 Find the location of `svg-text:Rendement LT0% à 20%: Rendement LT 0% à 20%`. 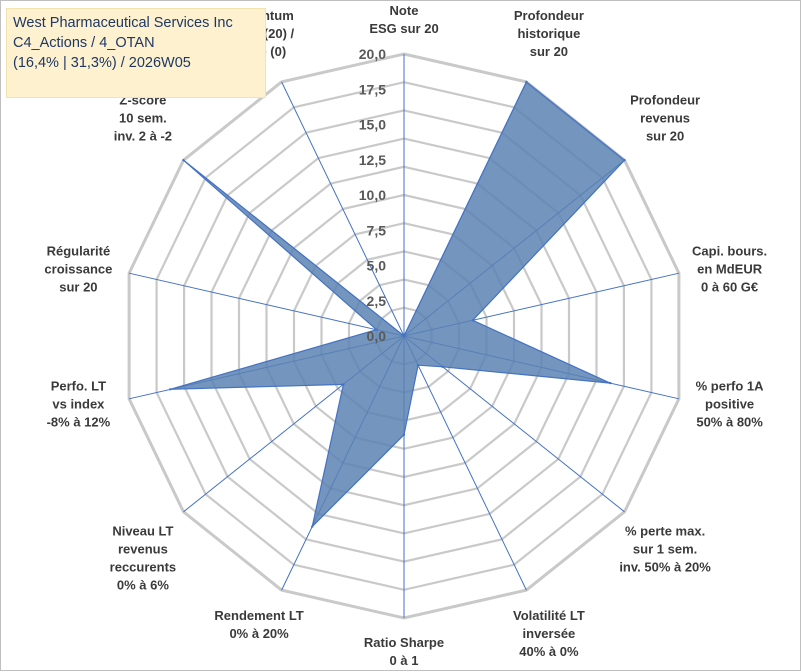

svg-text:Rendement LT0% à 20%: Rendement LT 0% à 20% is located at coordinates (258, 624).